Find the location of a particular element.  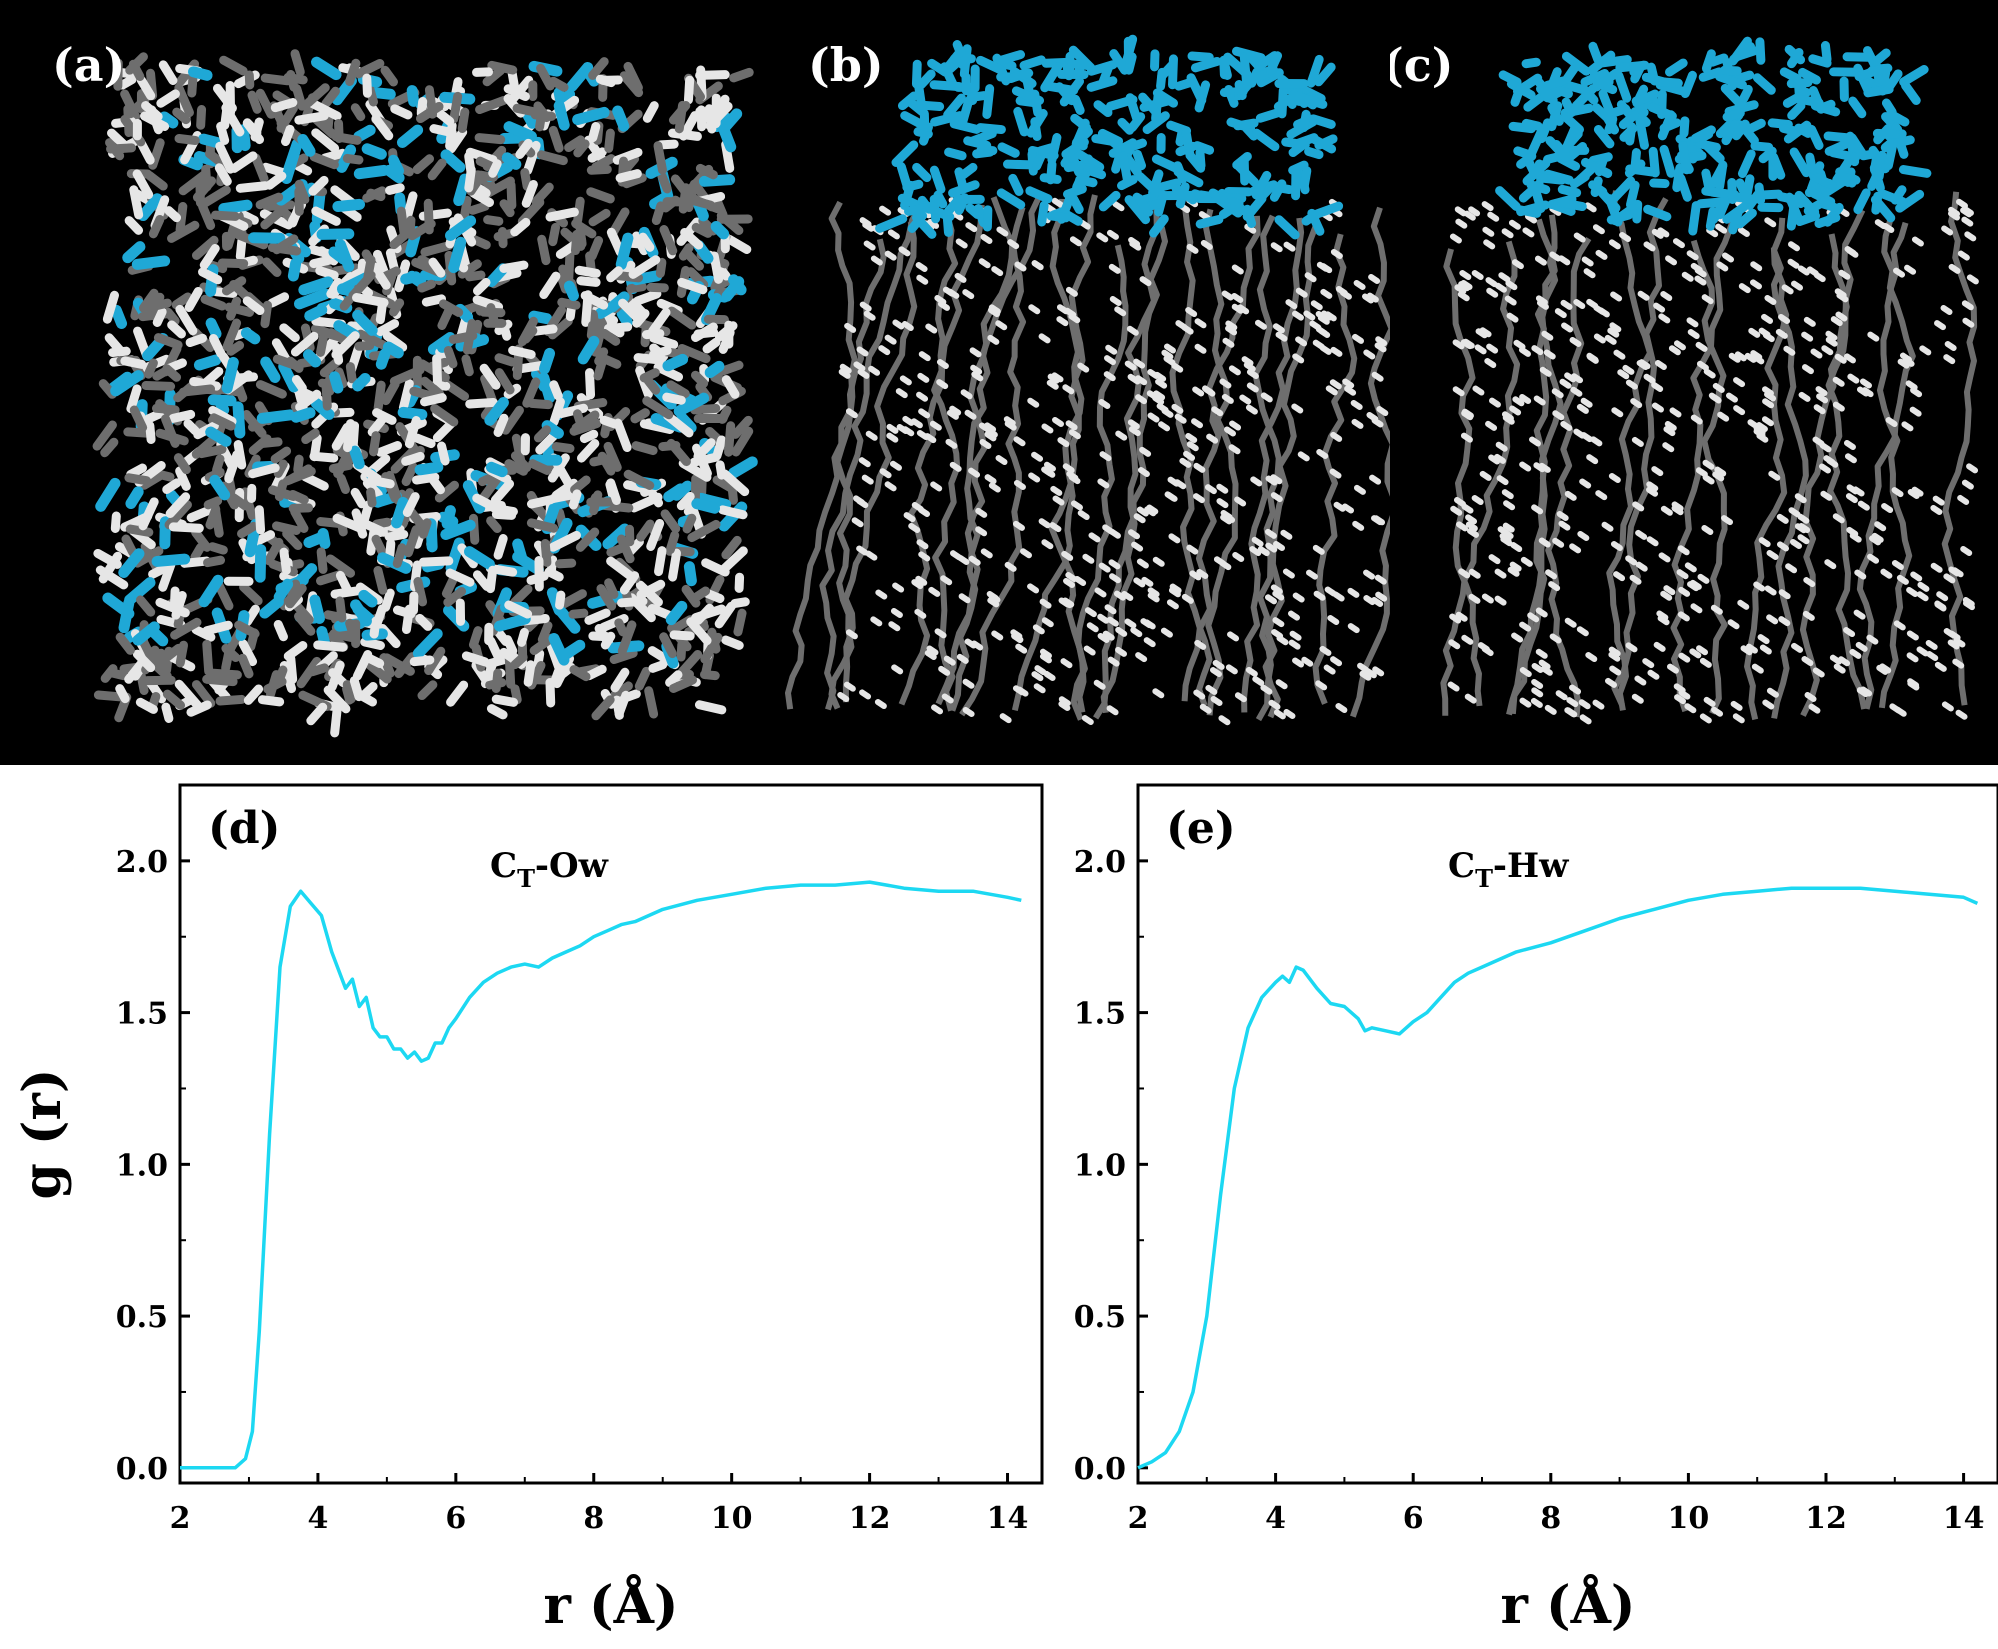

chart-panel-label: (e) is located at coordinates (1201, 828).